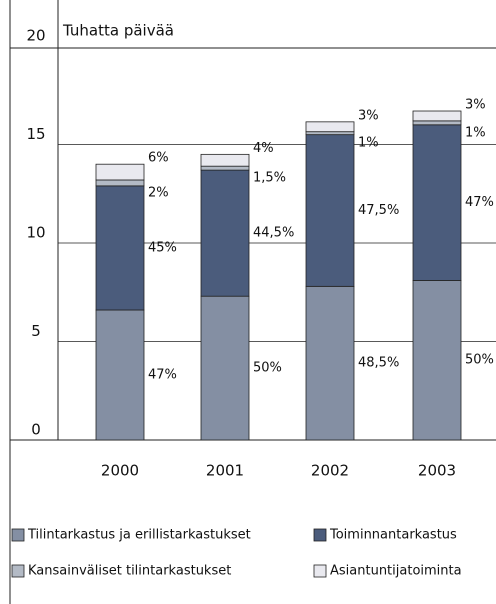 Image resolution: width=496 pixels, height=604 pixels. Describe the element at coordinates (273, 233) in the screenshot. I see `data-label: 44,5%` at that location.